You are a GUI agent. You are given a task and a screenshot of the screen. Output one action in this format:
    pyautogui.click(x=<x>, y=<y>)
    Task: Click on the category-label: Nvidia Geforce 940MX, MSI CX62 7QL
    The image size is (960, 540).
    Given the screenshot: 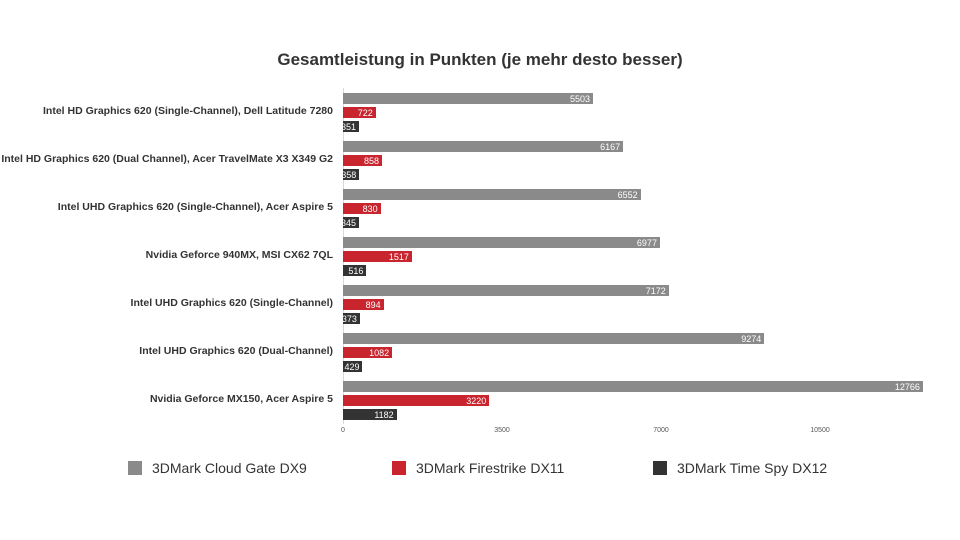 What is the action you would take?
    pyautogui.click(x=239, y=255)
    